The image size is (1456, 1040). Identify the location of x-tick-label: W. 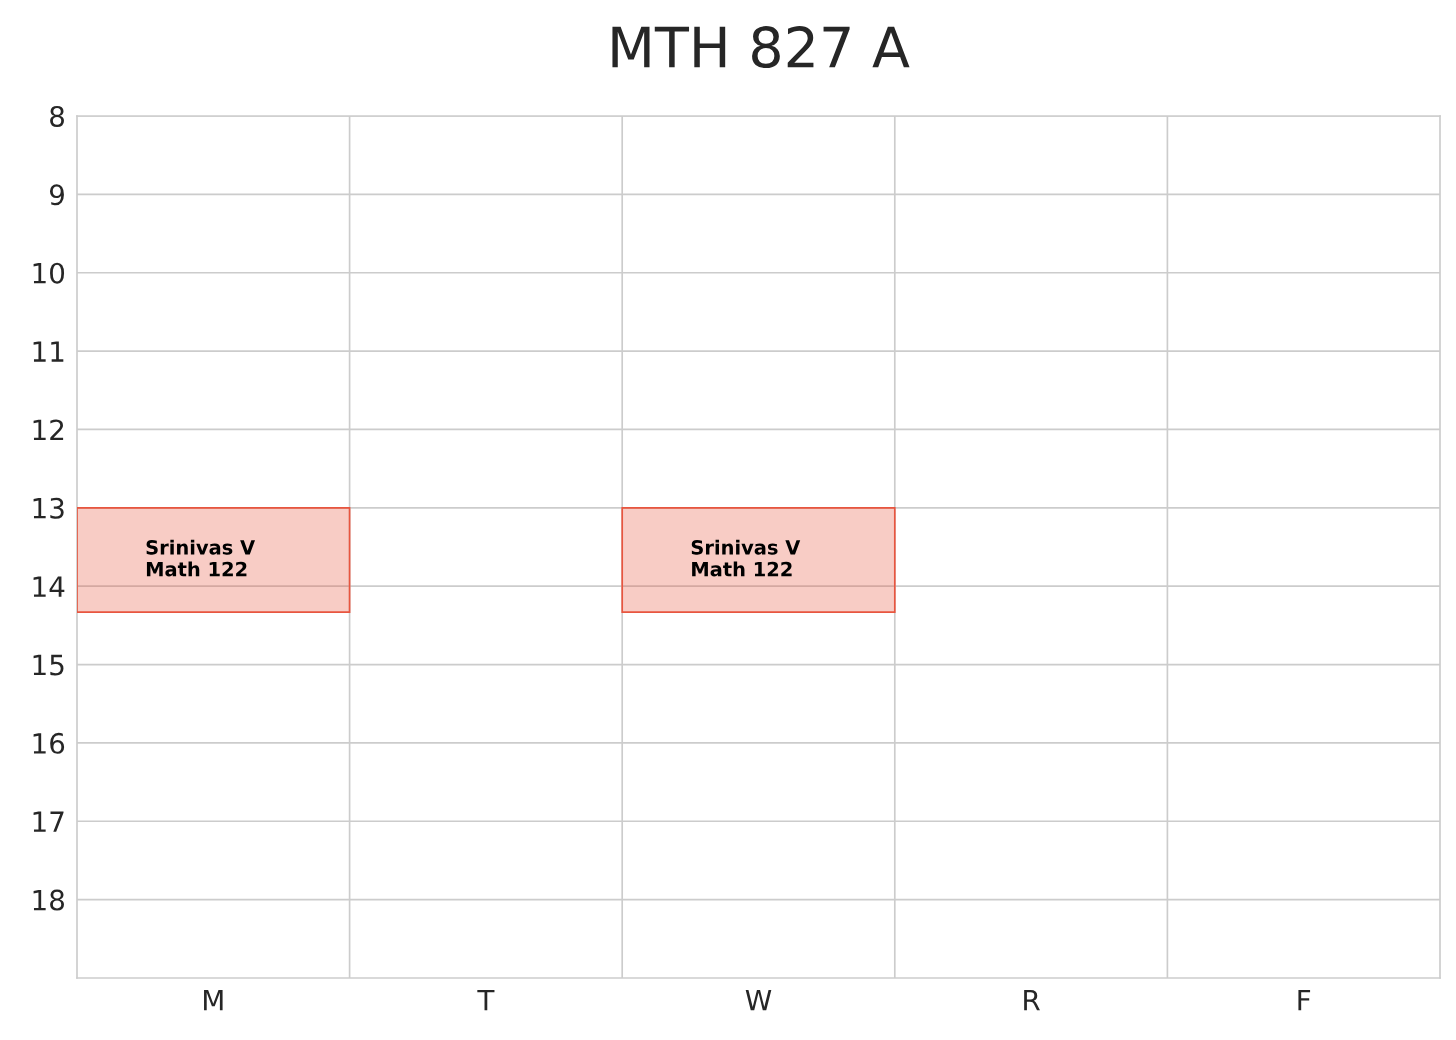
(758, 1000).